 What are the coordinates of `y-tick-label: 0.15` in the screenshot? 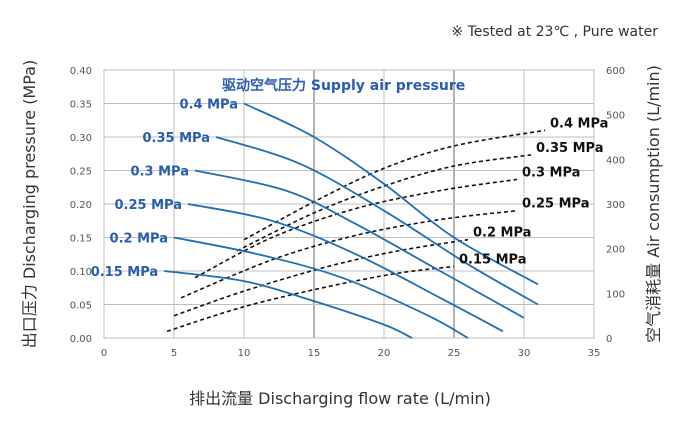 It's located at (81, 239).